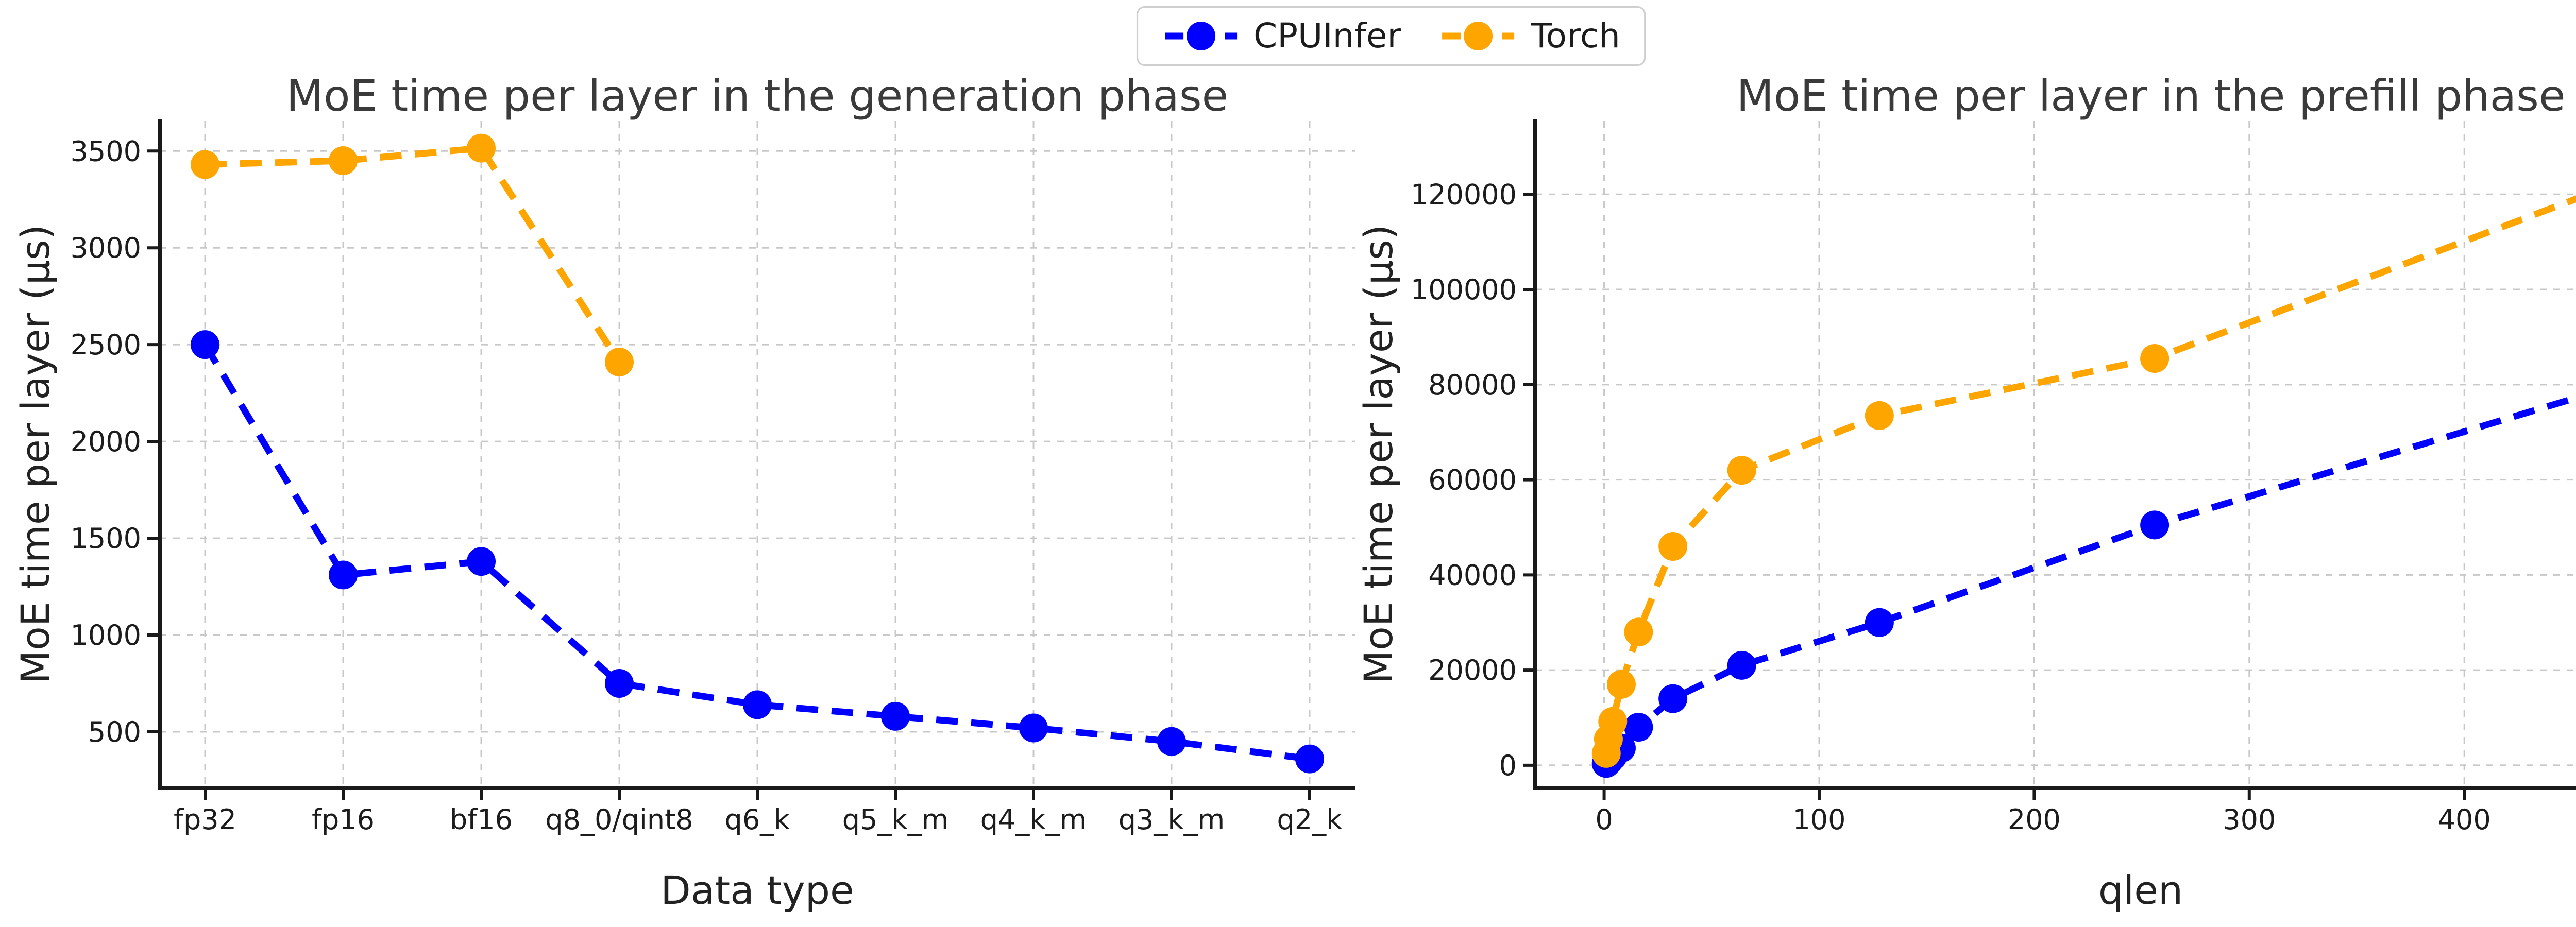  What do you see at coordinates (758, 819) in the screenshot?
I see `x-tick-label: q6_k` at bounding box center [758, 819].